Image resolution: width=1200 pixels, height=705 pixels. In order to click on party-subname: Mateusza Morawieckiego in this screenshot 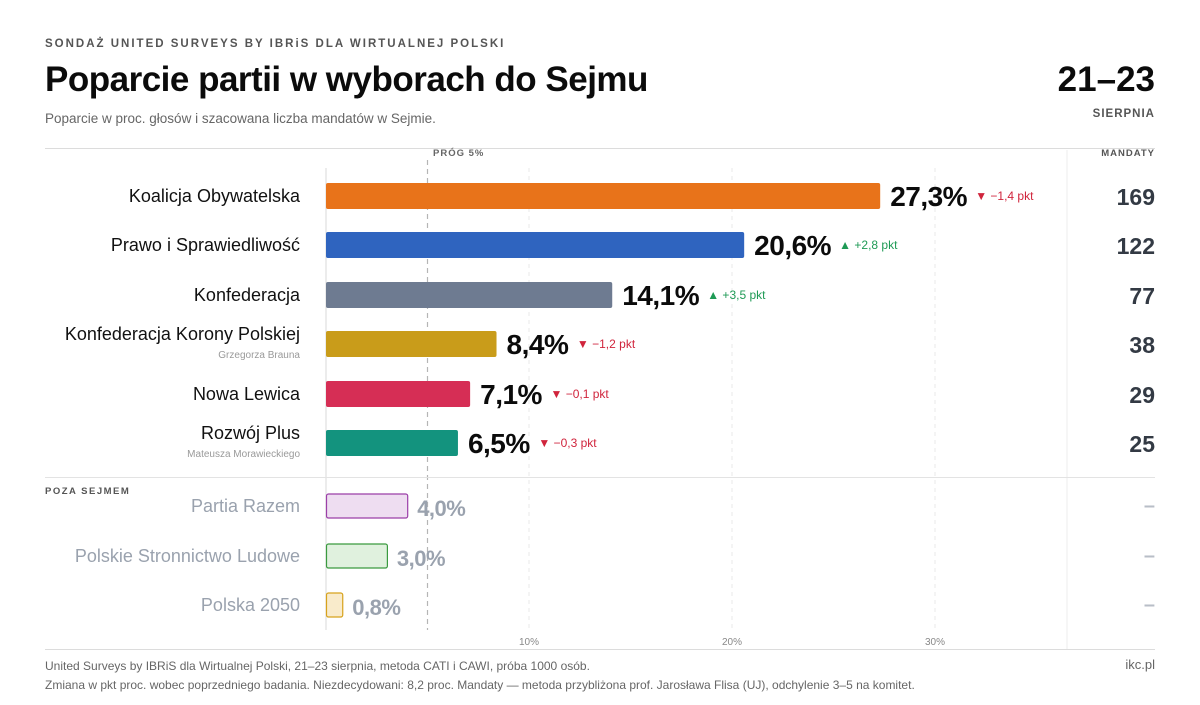, I will do `click(243, 454)`.